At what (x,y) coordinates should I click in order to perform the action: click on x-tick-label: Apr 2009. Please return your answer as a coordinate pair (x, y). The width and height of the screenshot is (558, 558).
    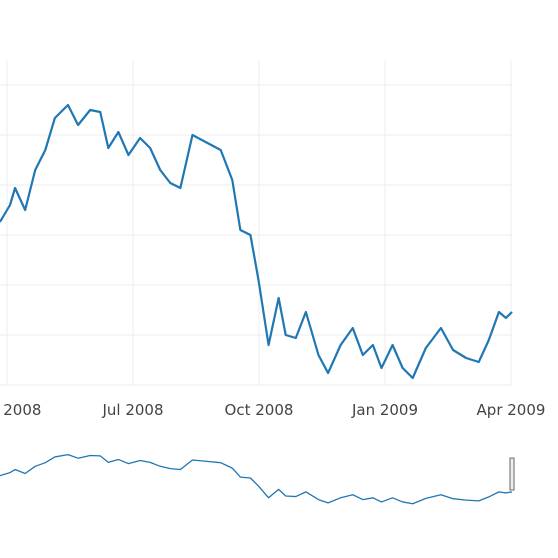
    Looking at the image, I should click on (511, 410).